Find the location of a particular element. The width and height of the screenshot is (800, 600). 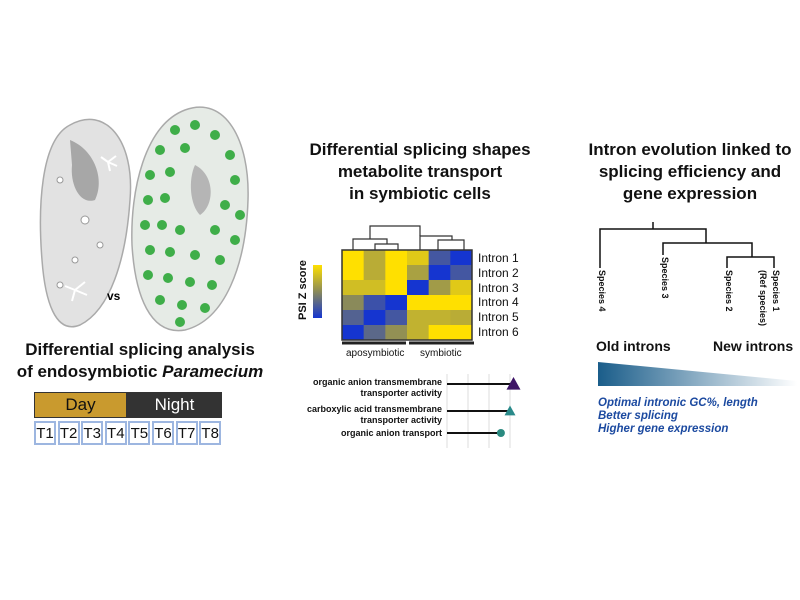

timepoint-box: T4 is located at coordinates (115, 433).